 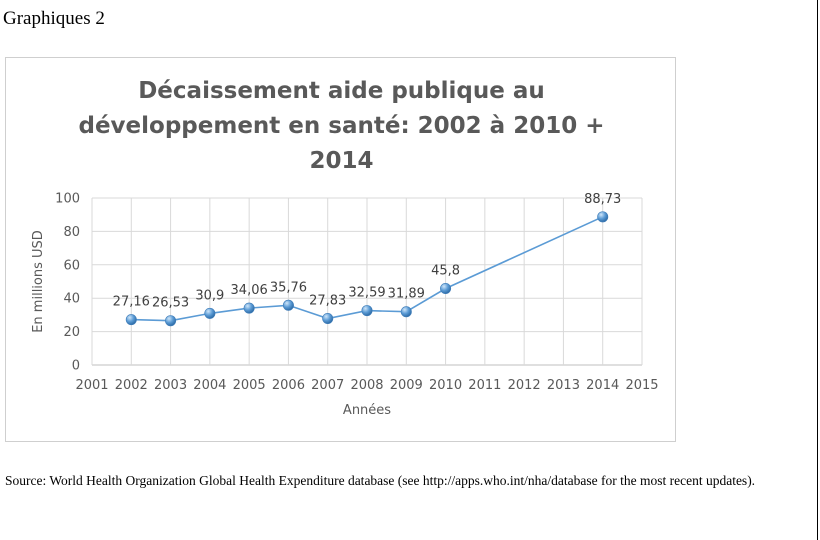 What do you see at coordinates (209, 295) in the screenshot?
I see `data-label: 30,9` at bounding box center [209, 295].